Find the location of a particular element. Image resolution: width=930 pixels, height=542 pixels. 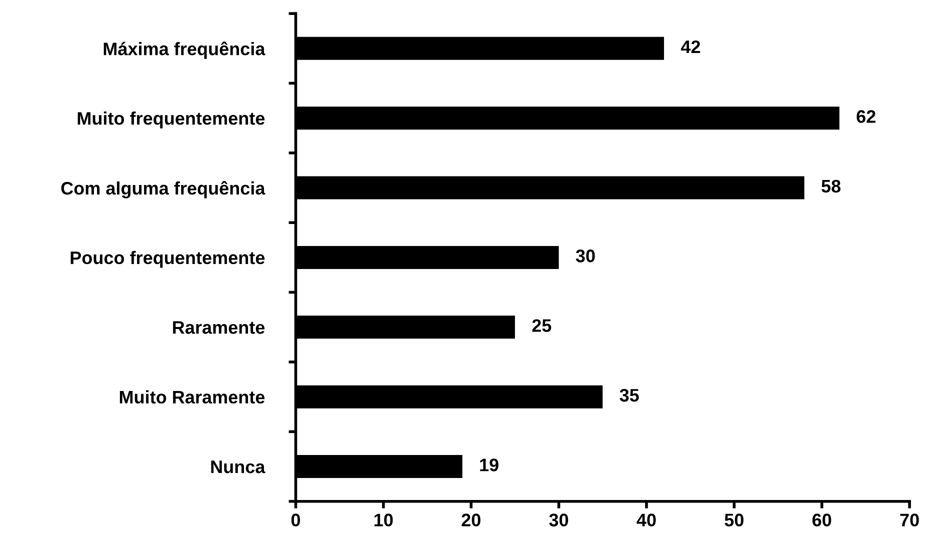

y-tick-label: Muito Raramente is located at coordinates (192, 397).